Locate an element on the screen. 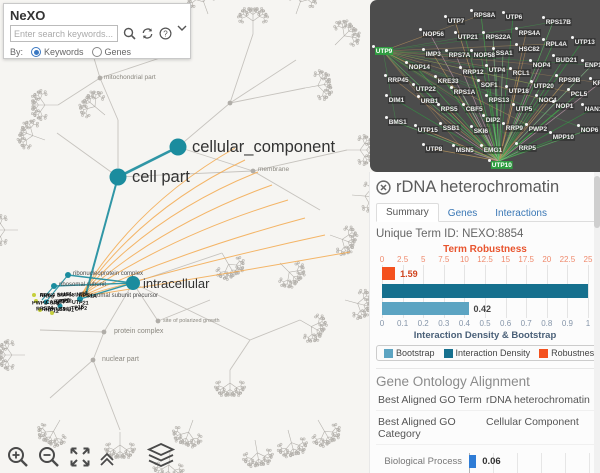  close-icon is located at coordinates (383, 187).